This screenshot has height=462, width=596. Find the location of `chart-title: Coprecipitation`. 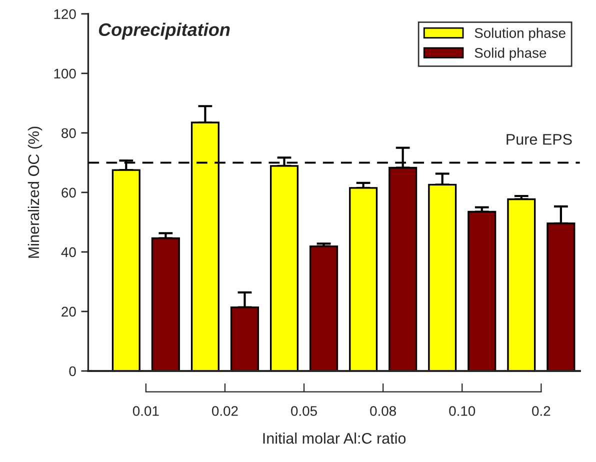

chart-title: Coprecipitation is located at coordinates (164, 31).